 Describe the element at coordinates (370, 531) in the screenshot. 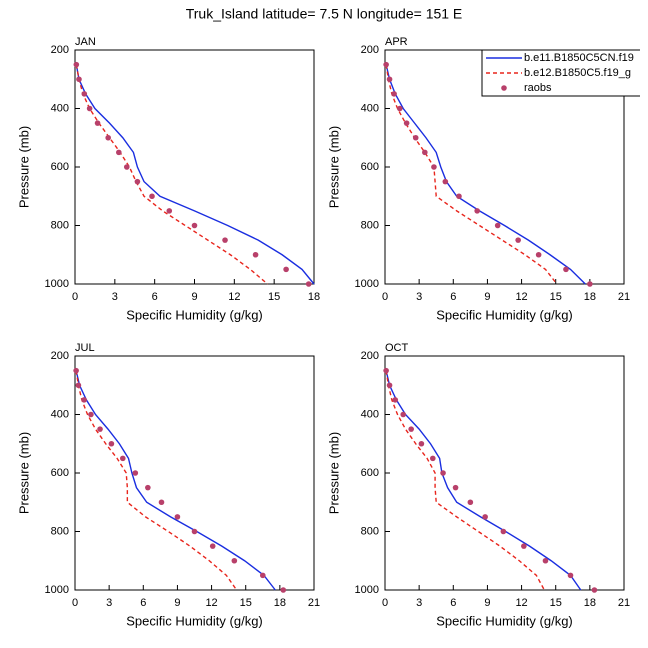

I see `y-tick-label: 800` at that location.